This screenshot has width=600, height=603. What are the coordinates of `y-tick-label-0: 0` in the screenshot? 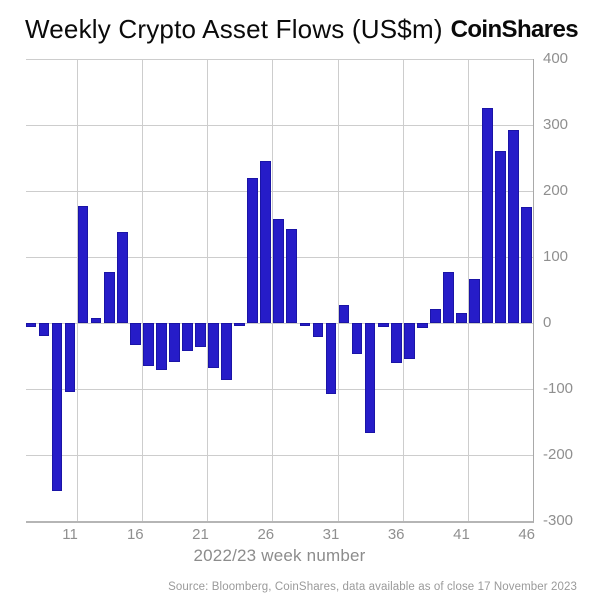 It's located at (547, 322).